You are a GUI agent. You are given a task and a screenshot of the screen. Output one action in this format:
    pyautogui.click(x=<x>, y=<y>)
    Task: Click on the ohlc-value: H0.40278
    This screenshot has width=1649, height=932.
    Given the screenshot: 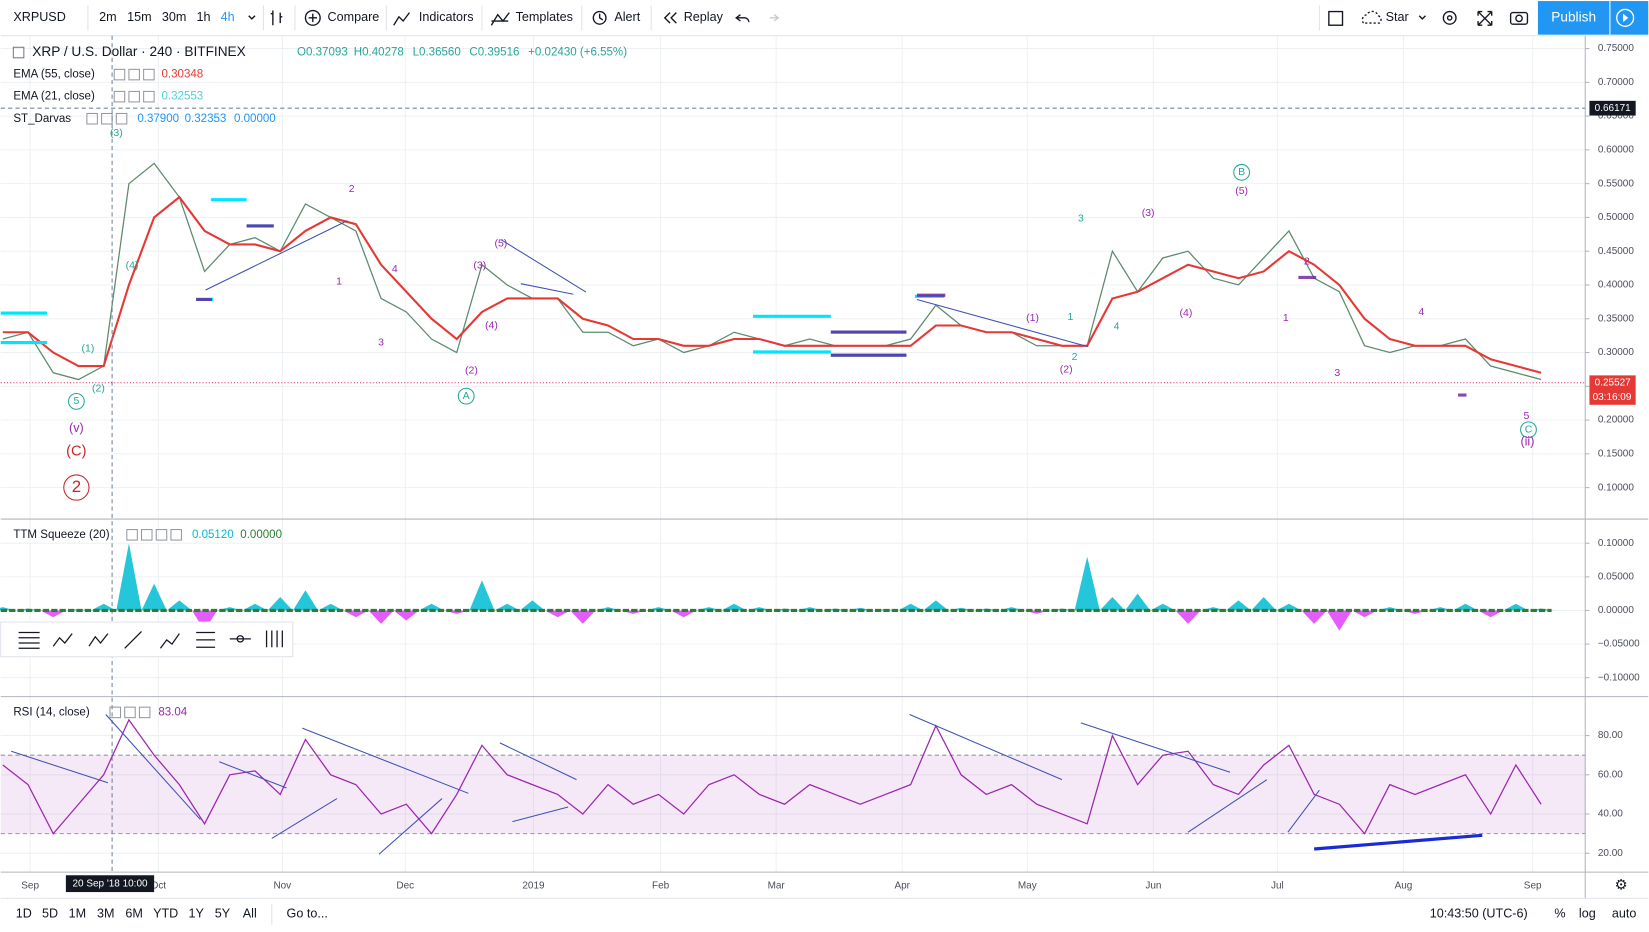 What is the action you would take?
    pyautogui.click(x=379, y=53)
    